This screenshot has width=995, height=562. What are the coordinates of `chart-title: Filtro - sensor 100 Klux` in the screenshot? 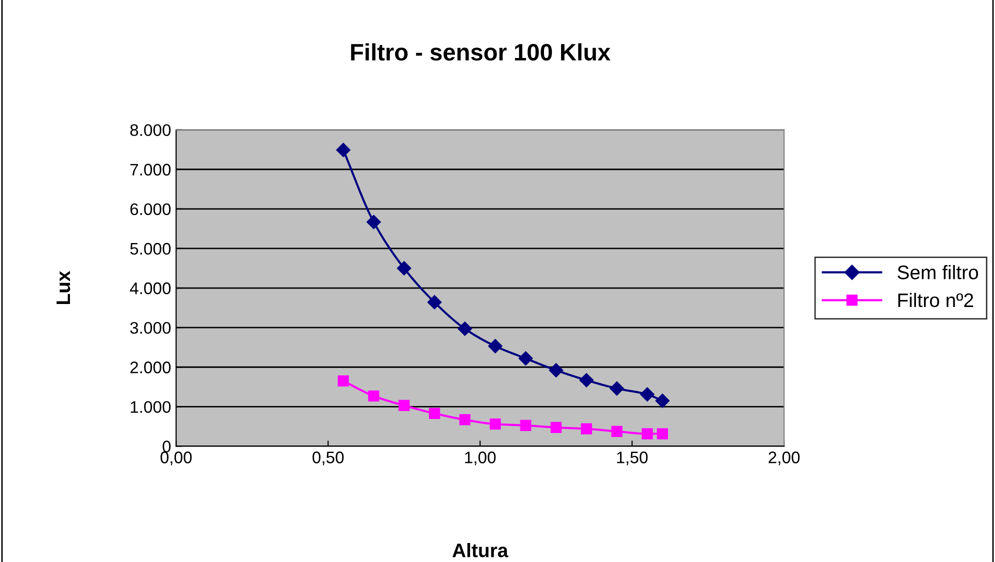 It's located at (480, 52).